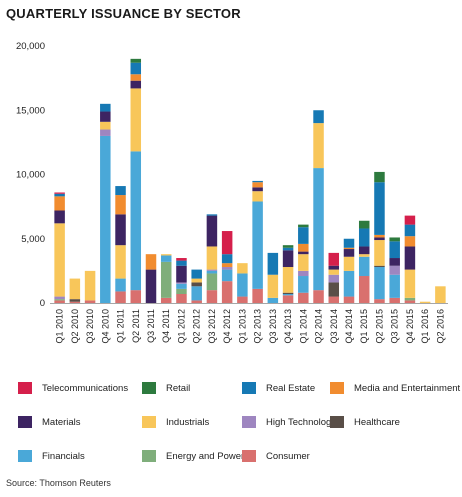  I want to click on legend-item: Media and Entertainment, so click(395, 388).